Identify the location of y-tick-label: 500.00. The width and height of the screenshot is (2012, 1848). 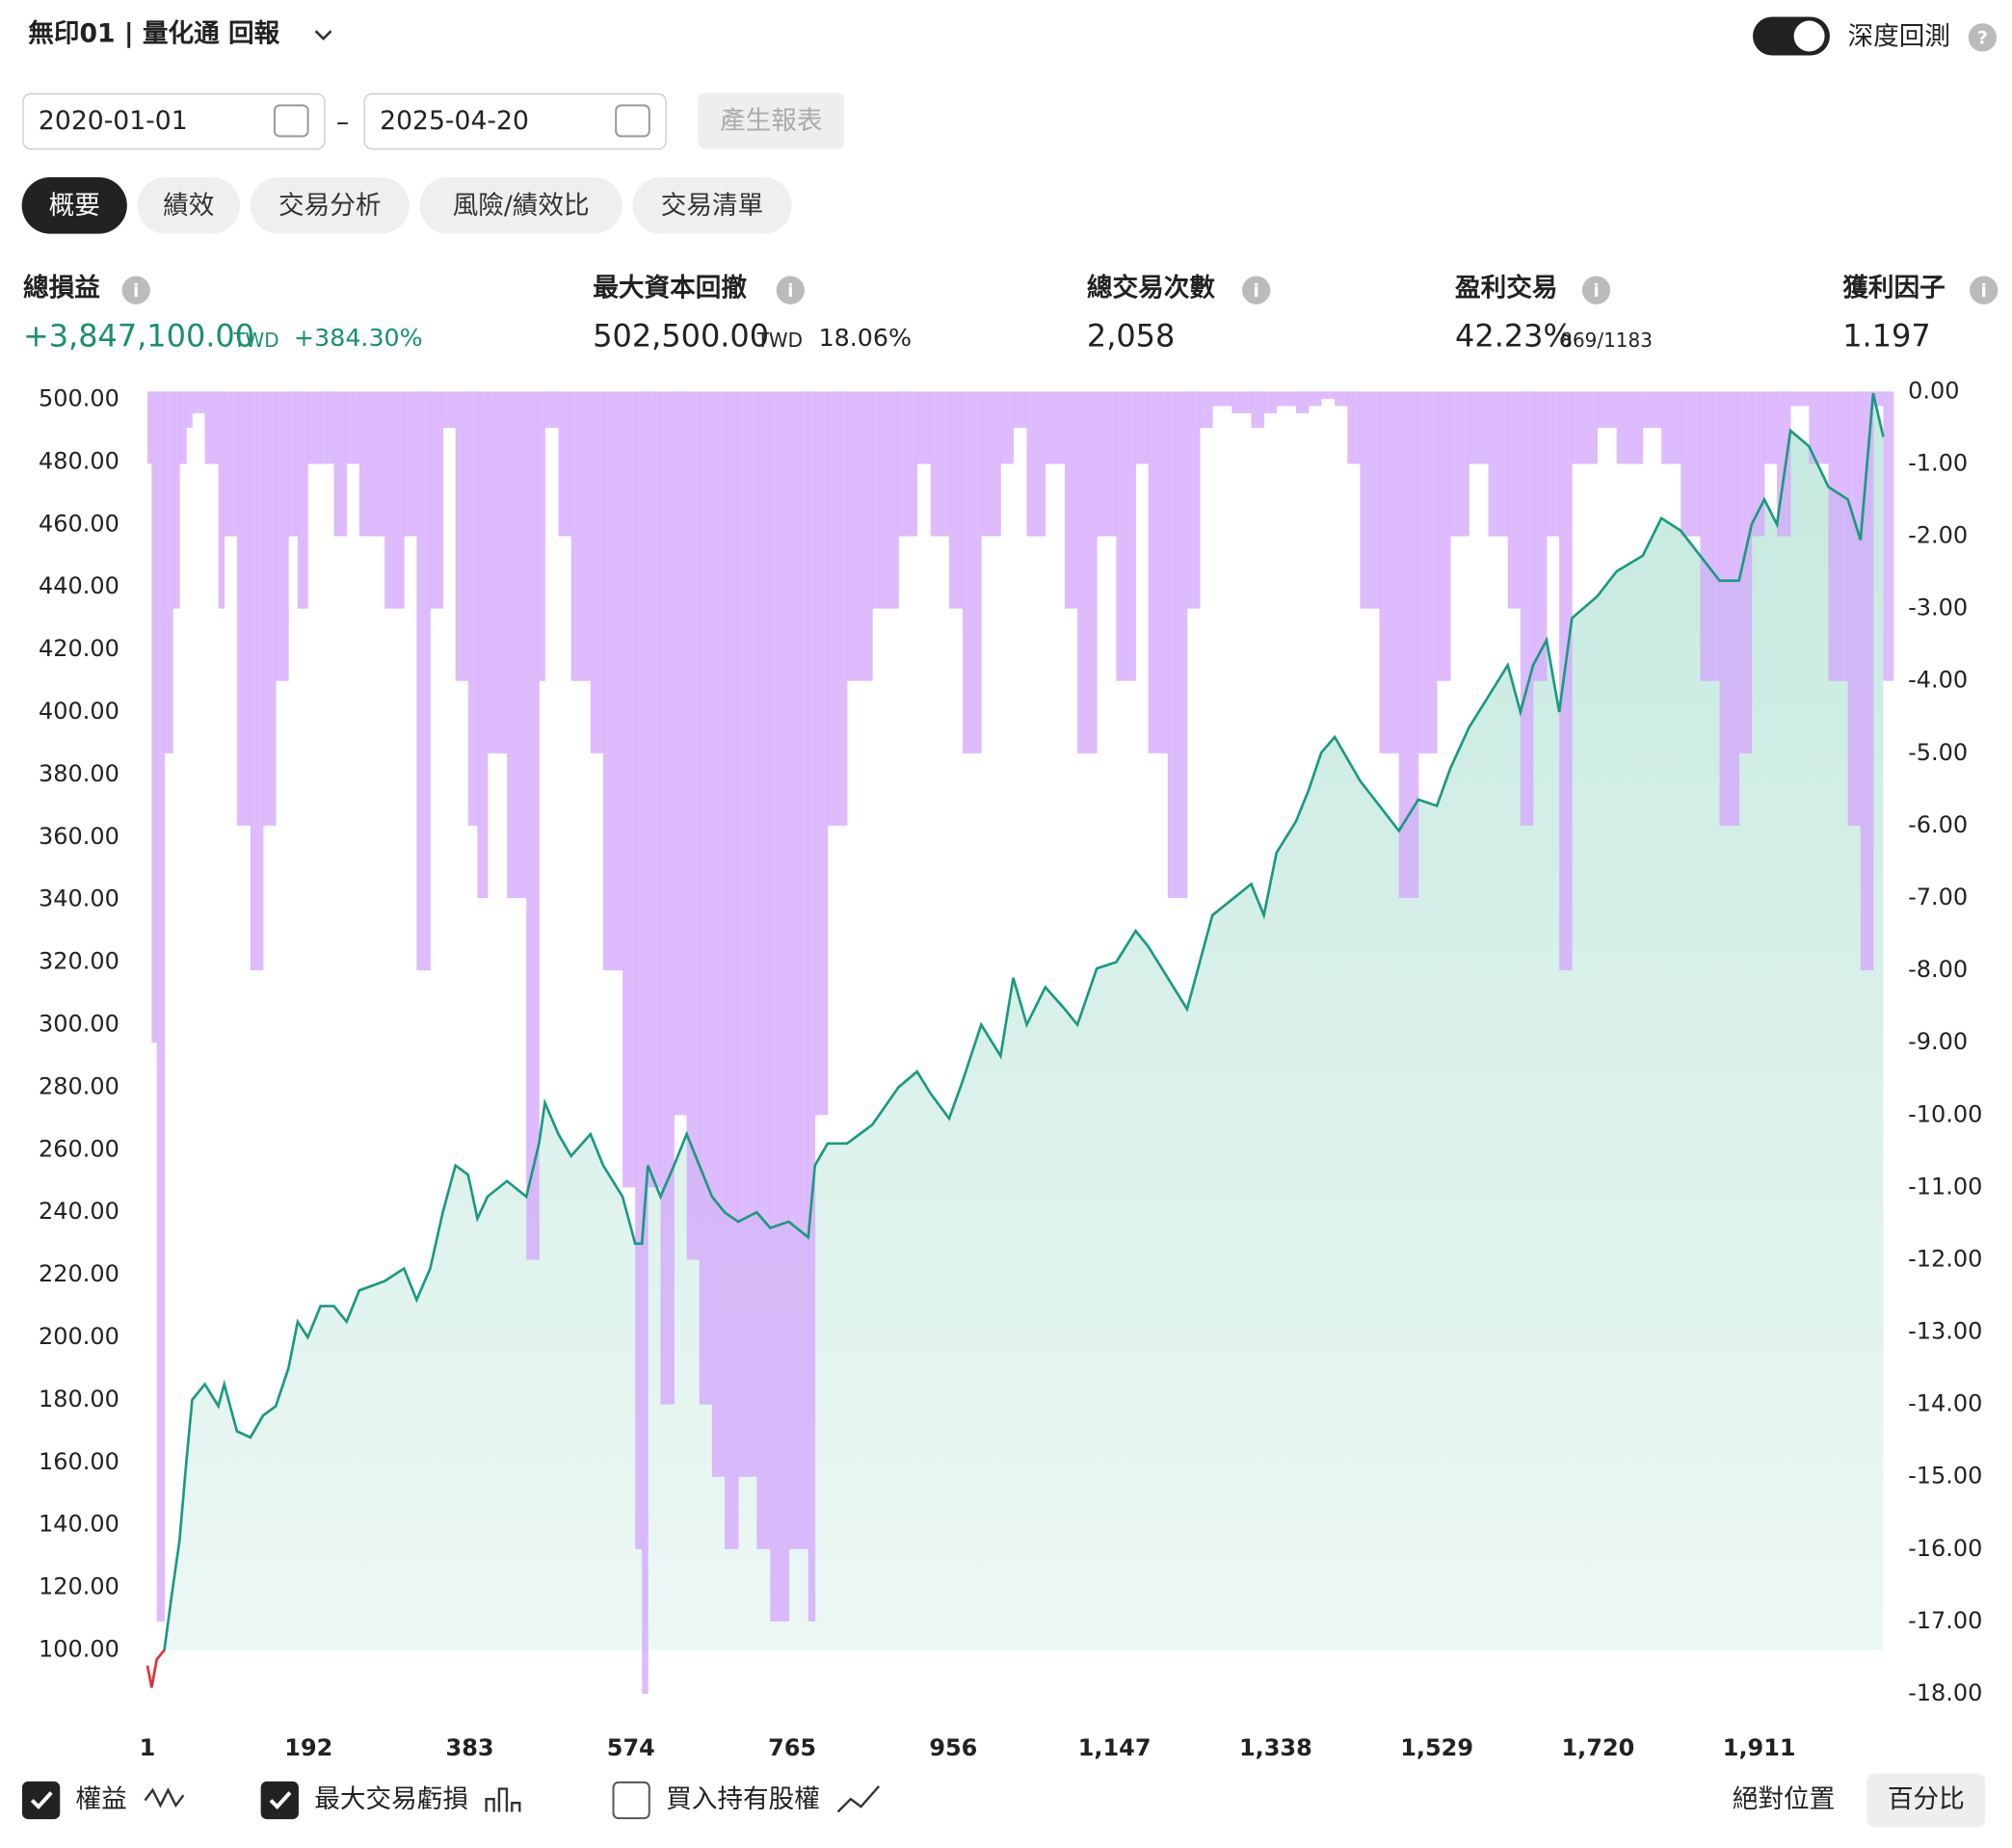
(79, 397).